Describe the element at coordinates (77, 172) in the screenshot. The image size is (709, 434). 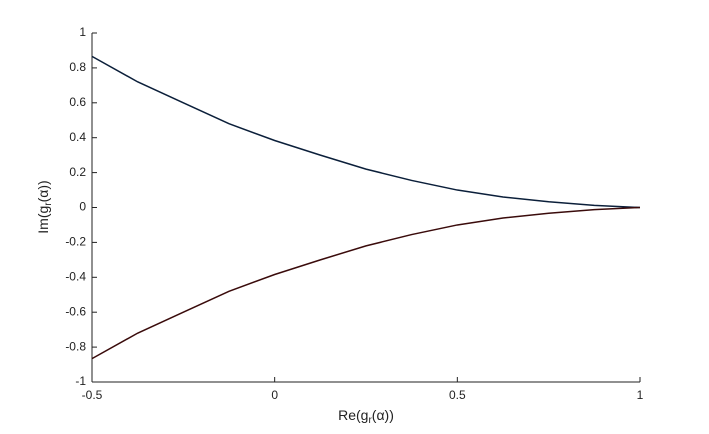
I see `y-tick-label: 0.2` at that location.